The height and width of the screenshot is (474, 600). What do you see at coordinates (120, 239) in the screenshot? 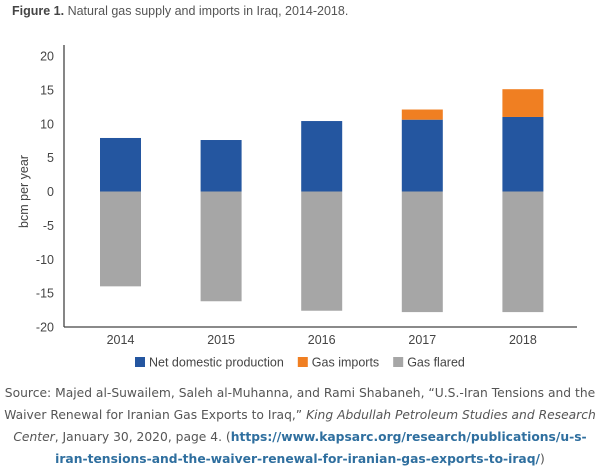
I see `bar-gas-flared-2014` at bounding box center [120, 239].